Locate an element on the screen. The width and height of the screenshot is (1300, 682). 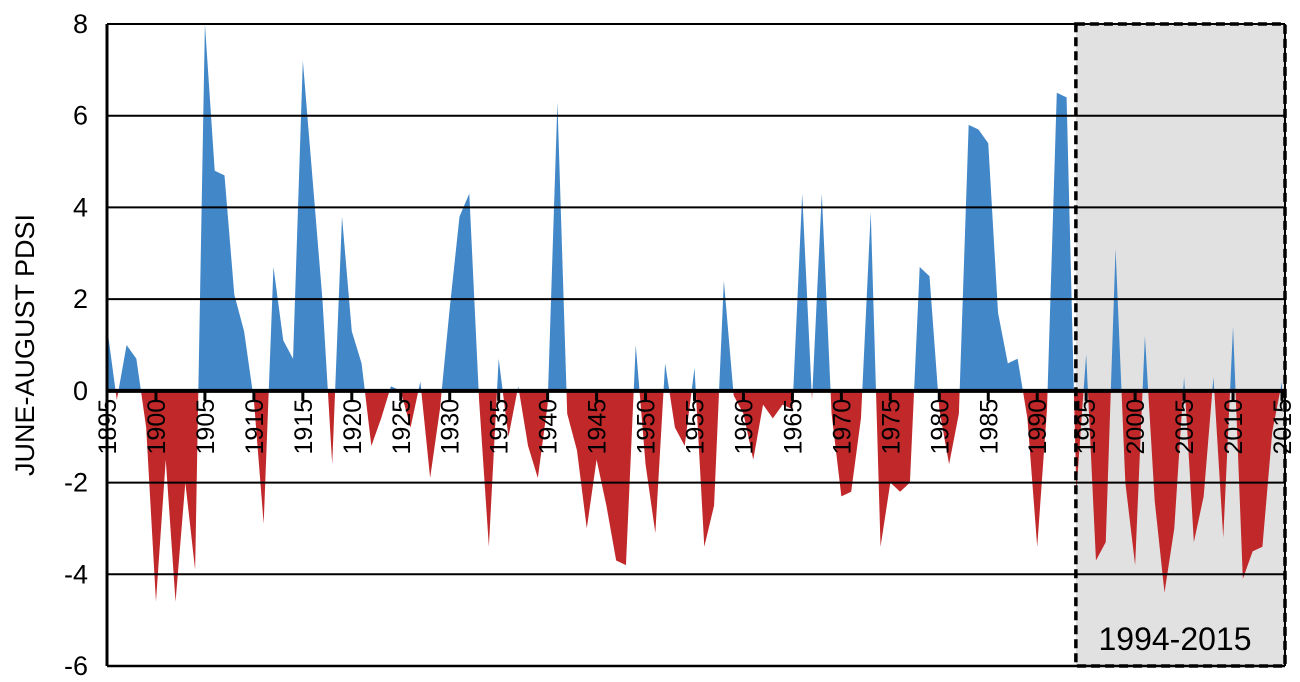
x-tick-label: 1985 is located at coordinates (989, 427).